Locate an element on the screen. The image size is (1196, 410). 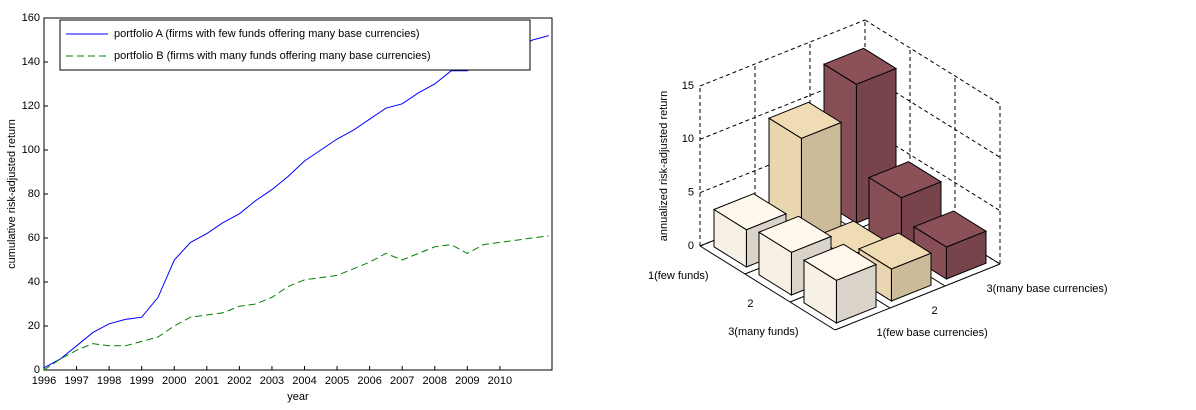
z-tick-label: 15 is located at coordinates (688, 86).